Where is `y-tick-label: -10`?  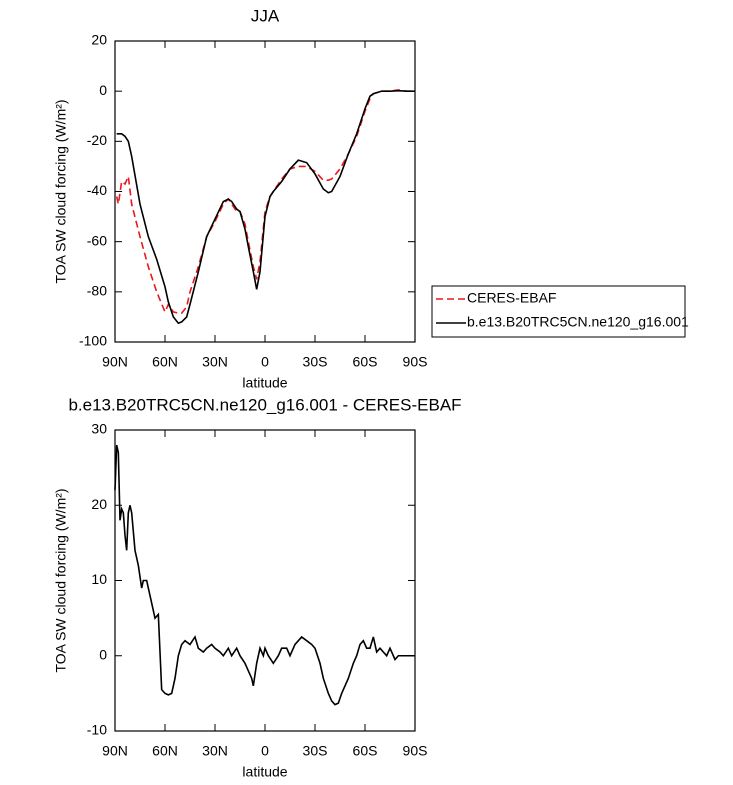 y-tick-label: -10 is located at coordinates (97, 730).